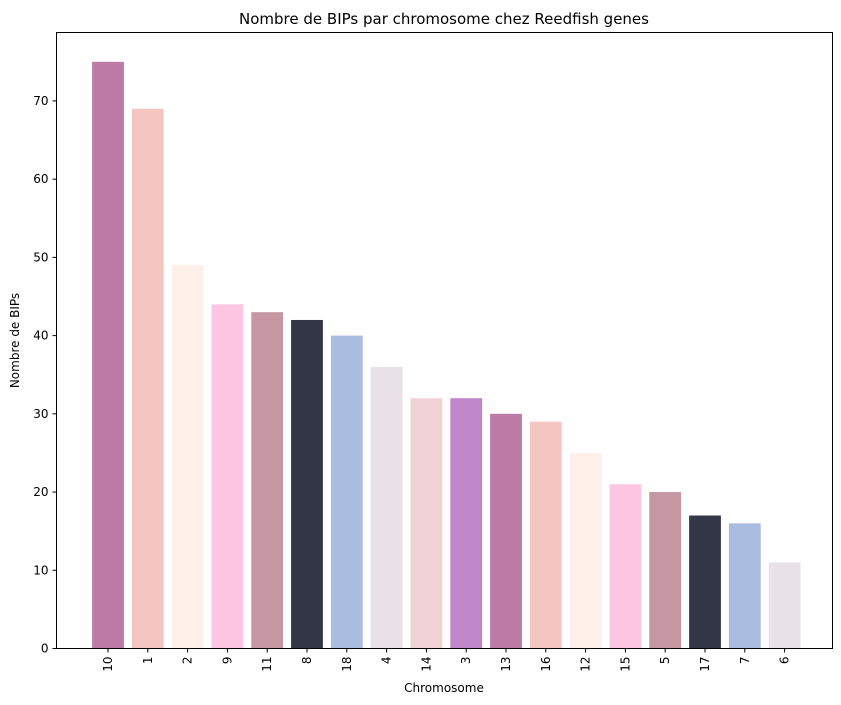 Image resolution: width=841 pixels, height=705 pixels. I want to click on x-tick-label: 18, so click(347, 664).